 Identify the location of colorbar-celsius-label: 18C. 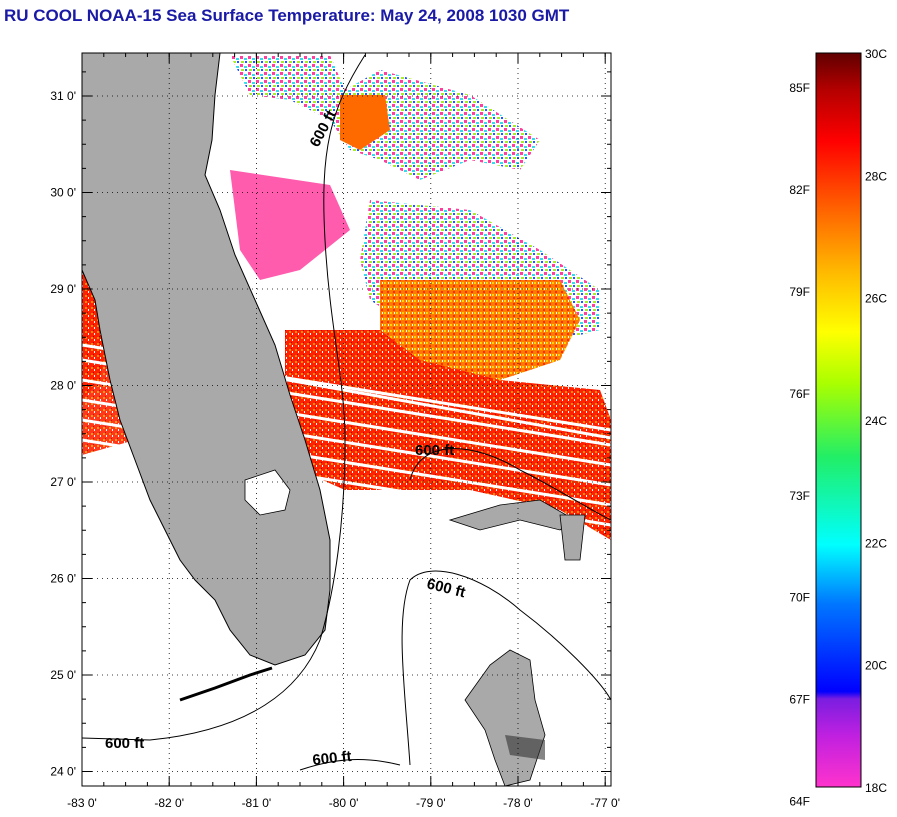
(876, 788).